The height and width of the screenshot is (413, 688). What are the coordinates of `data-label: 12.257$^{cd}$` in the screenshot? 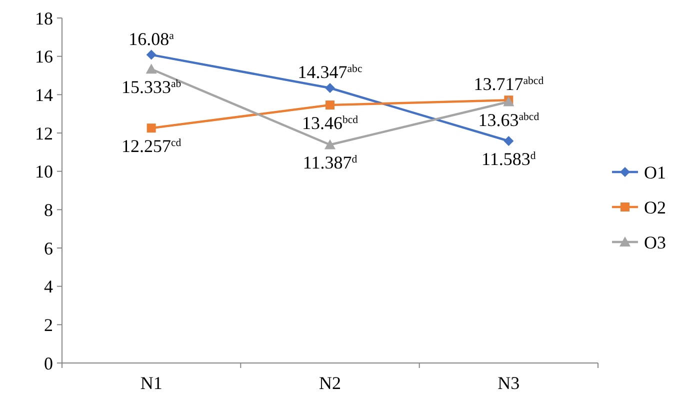 It's located at (151, 146).